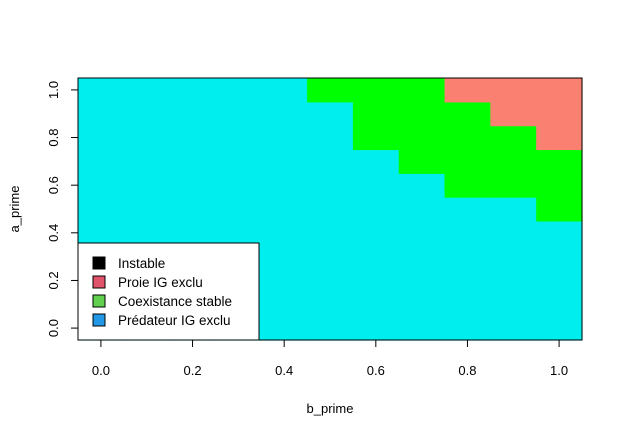  I want to click on legend-label: Instable, so click(141, 263).